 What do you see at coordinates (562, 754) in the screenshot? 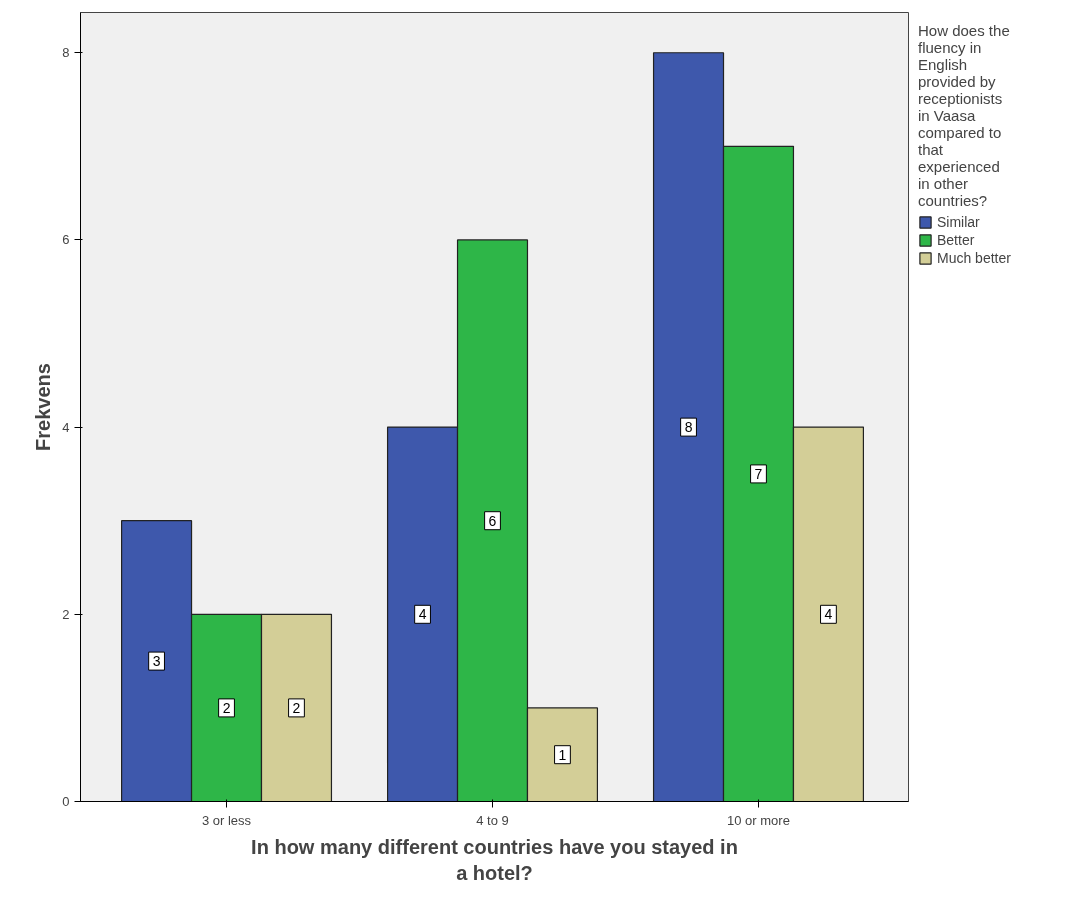
I see `data-label: 1` at bounding box center [562, 754].